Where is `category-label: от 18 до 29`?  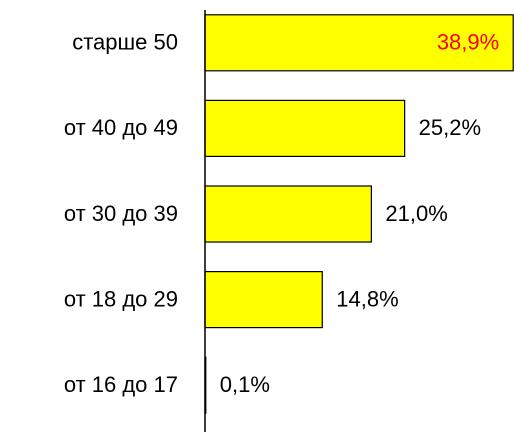 category-label: от 18 до 29 is located at coordinates (121, 298).